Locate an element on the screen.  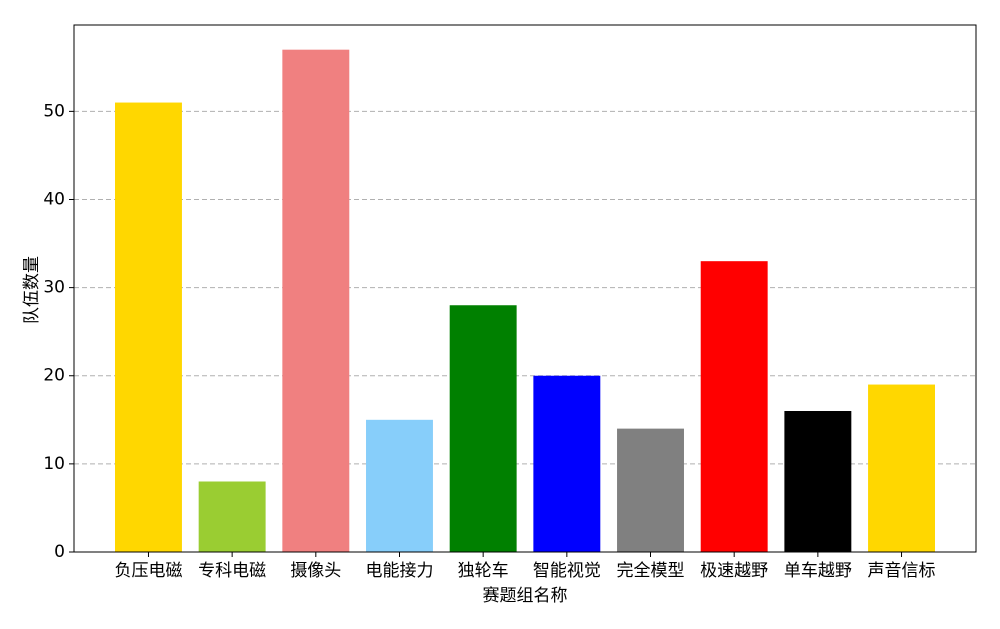
x-tick-label: 电能接力 is located at coordinates (399, 571).